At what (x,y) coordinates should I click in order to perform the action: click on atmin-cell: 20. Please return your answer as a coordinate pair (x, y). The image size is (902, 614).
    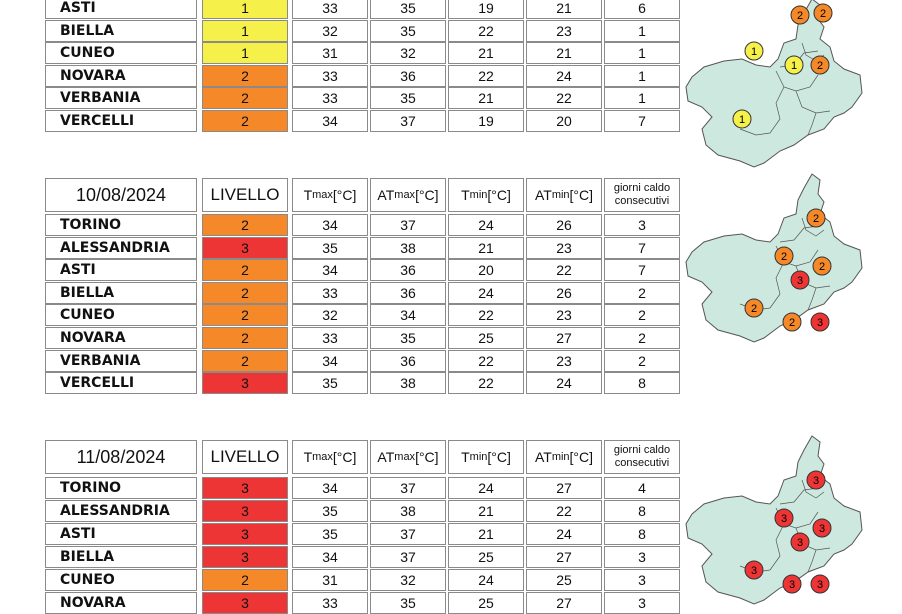
    Looking at the image, I should click on (564, 121).